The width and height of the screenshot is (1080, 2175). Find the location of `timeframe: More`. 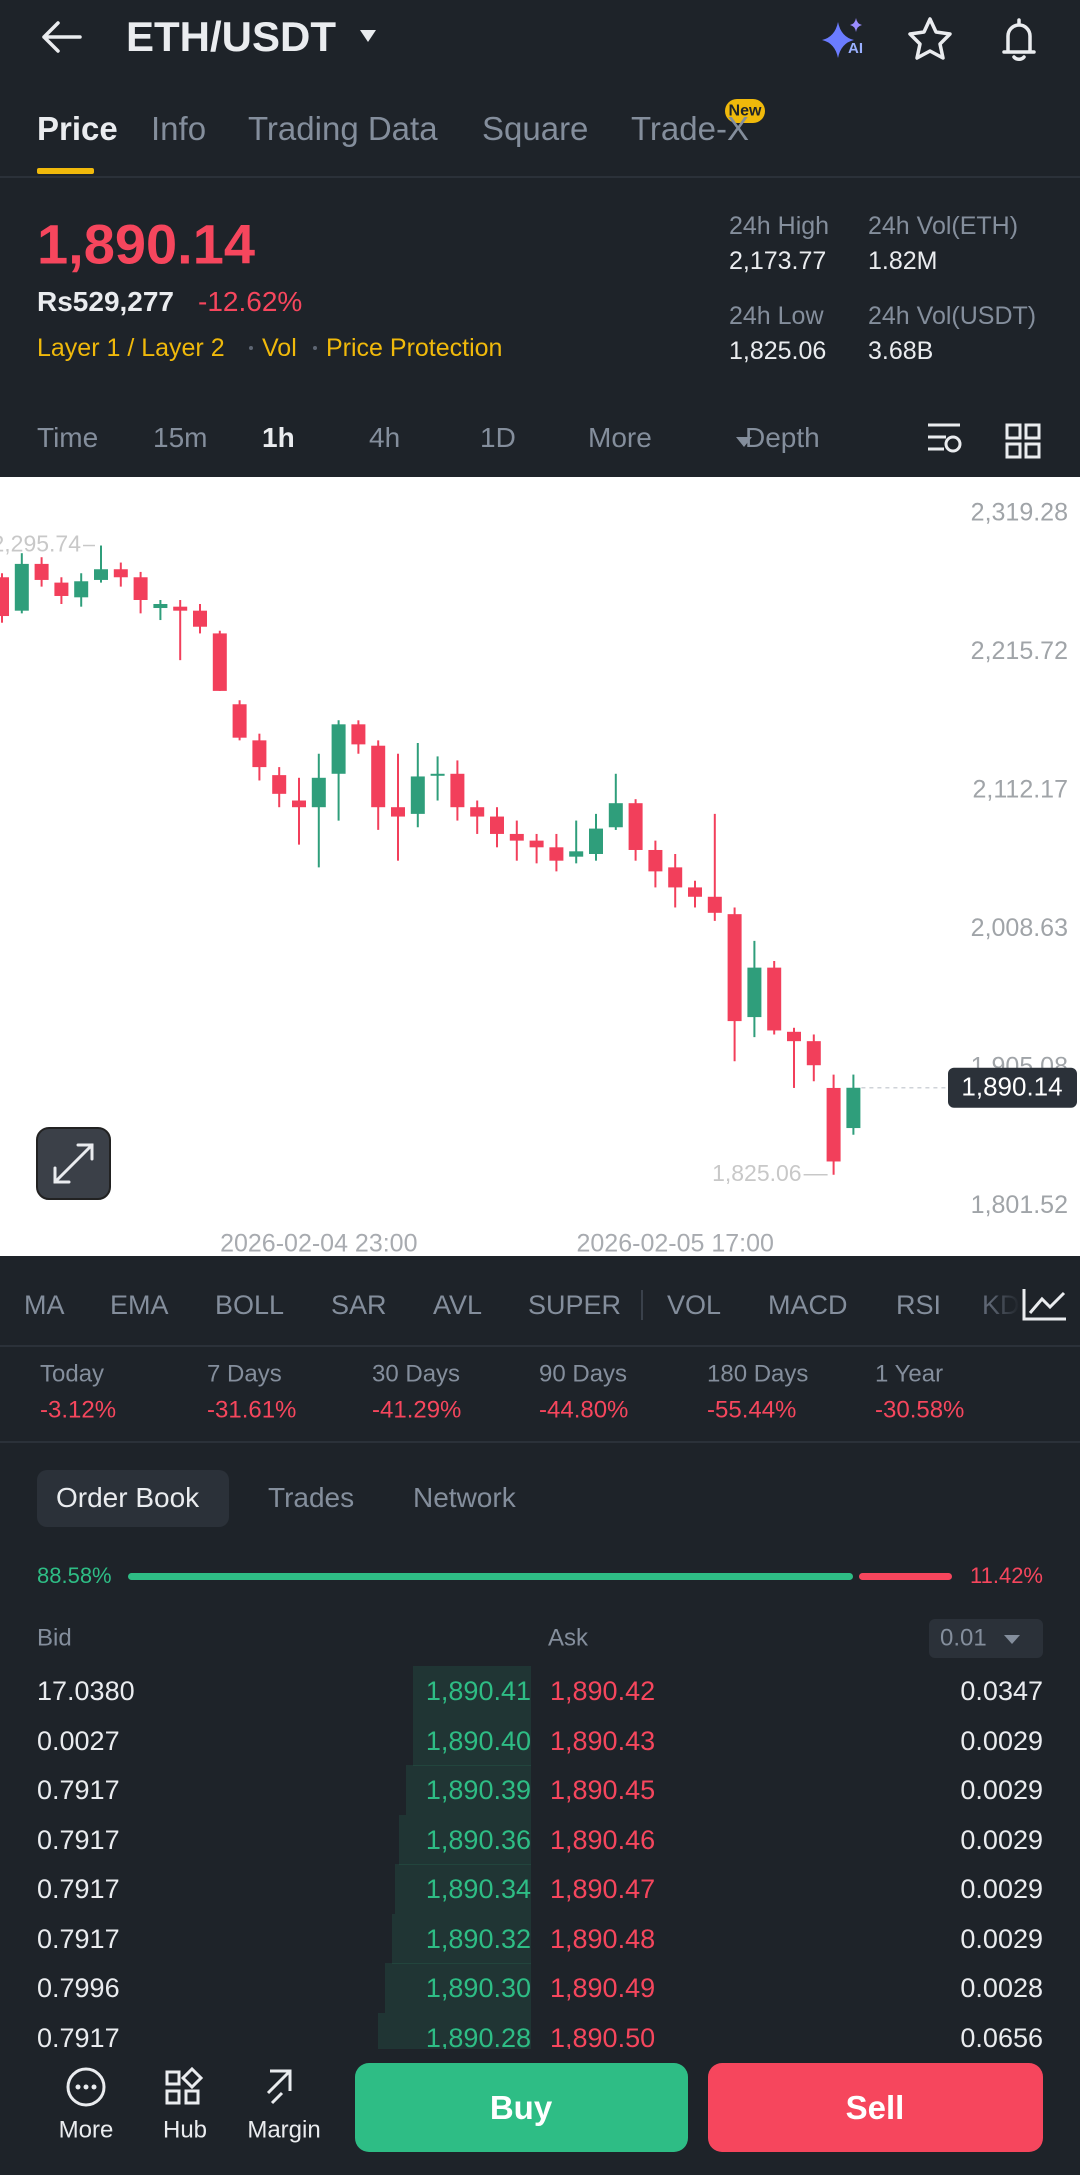

timeframe: More is located at coordinates (620, 438).